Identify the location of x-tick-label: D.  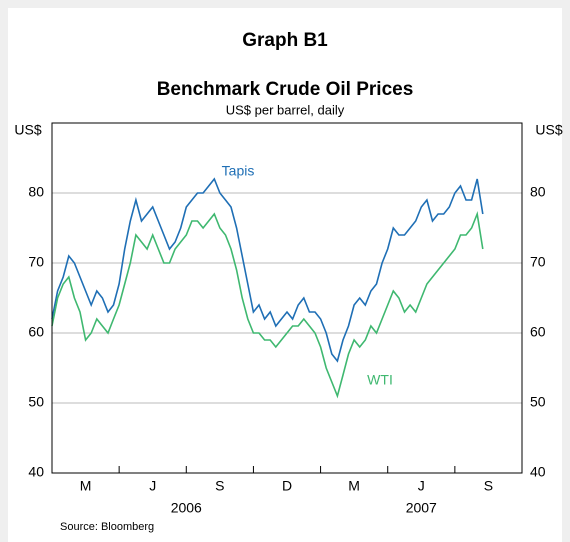
(287, 486).